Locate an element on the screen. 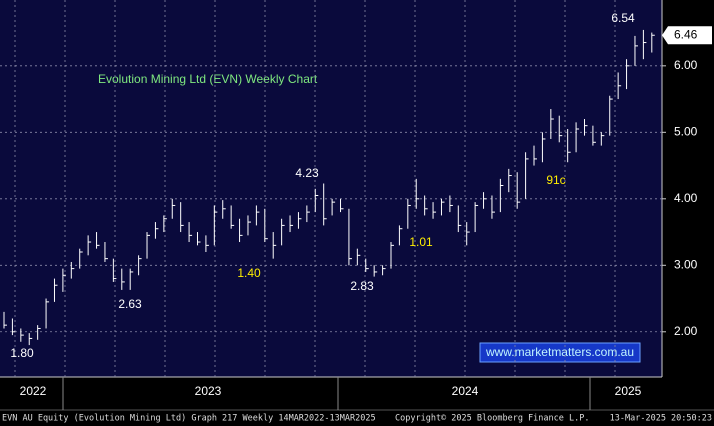  y-tick-label: 6.00 is located at coordinates (686, 65).